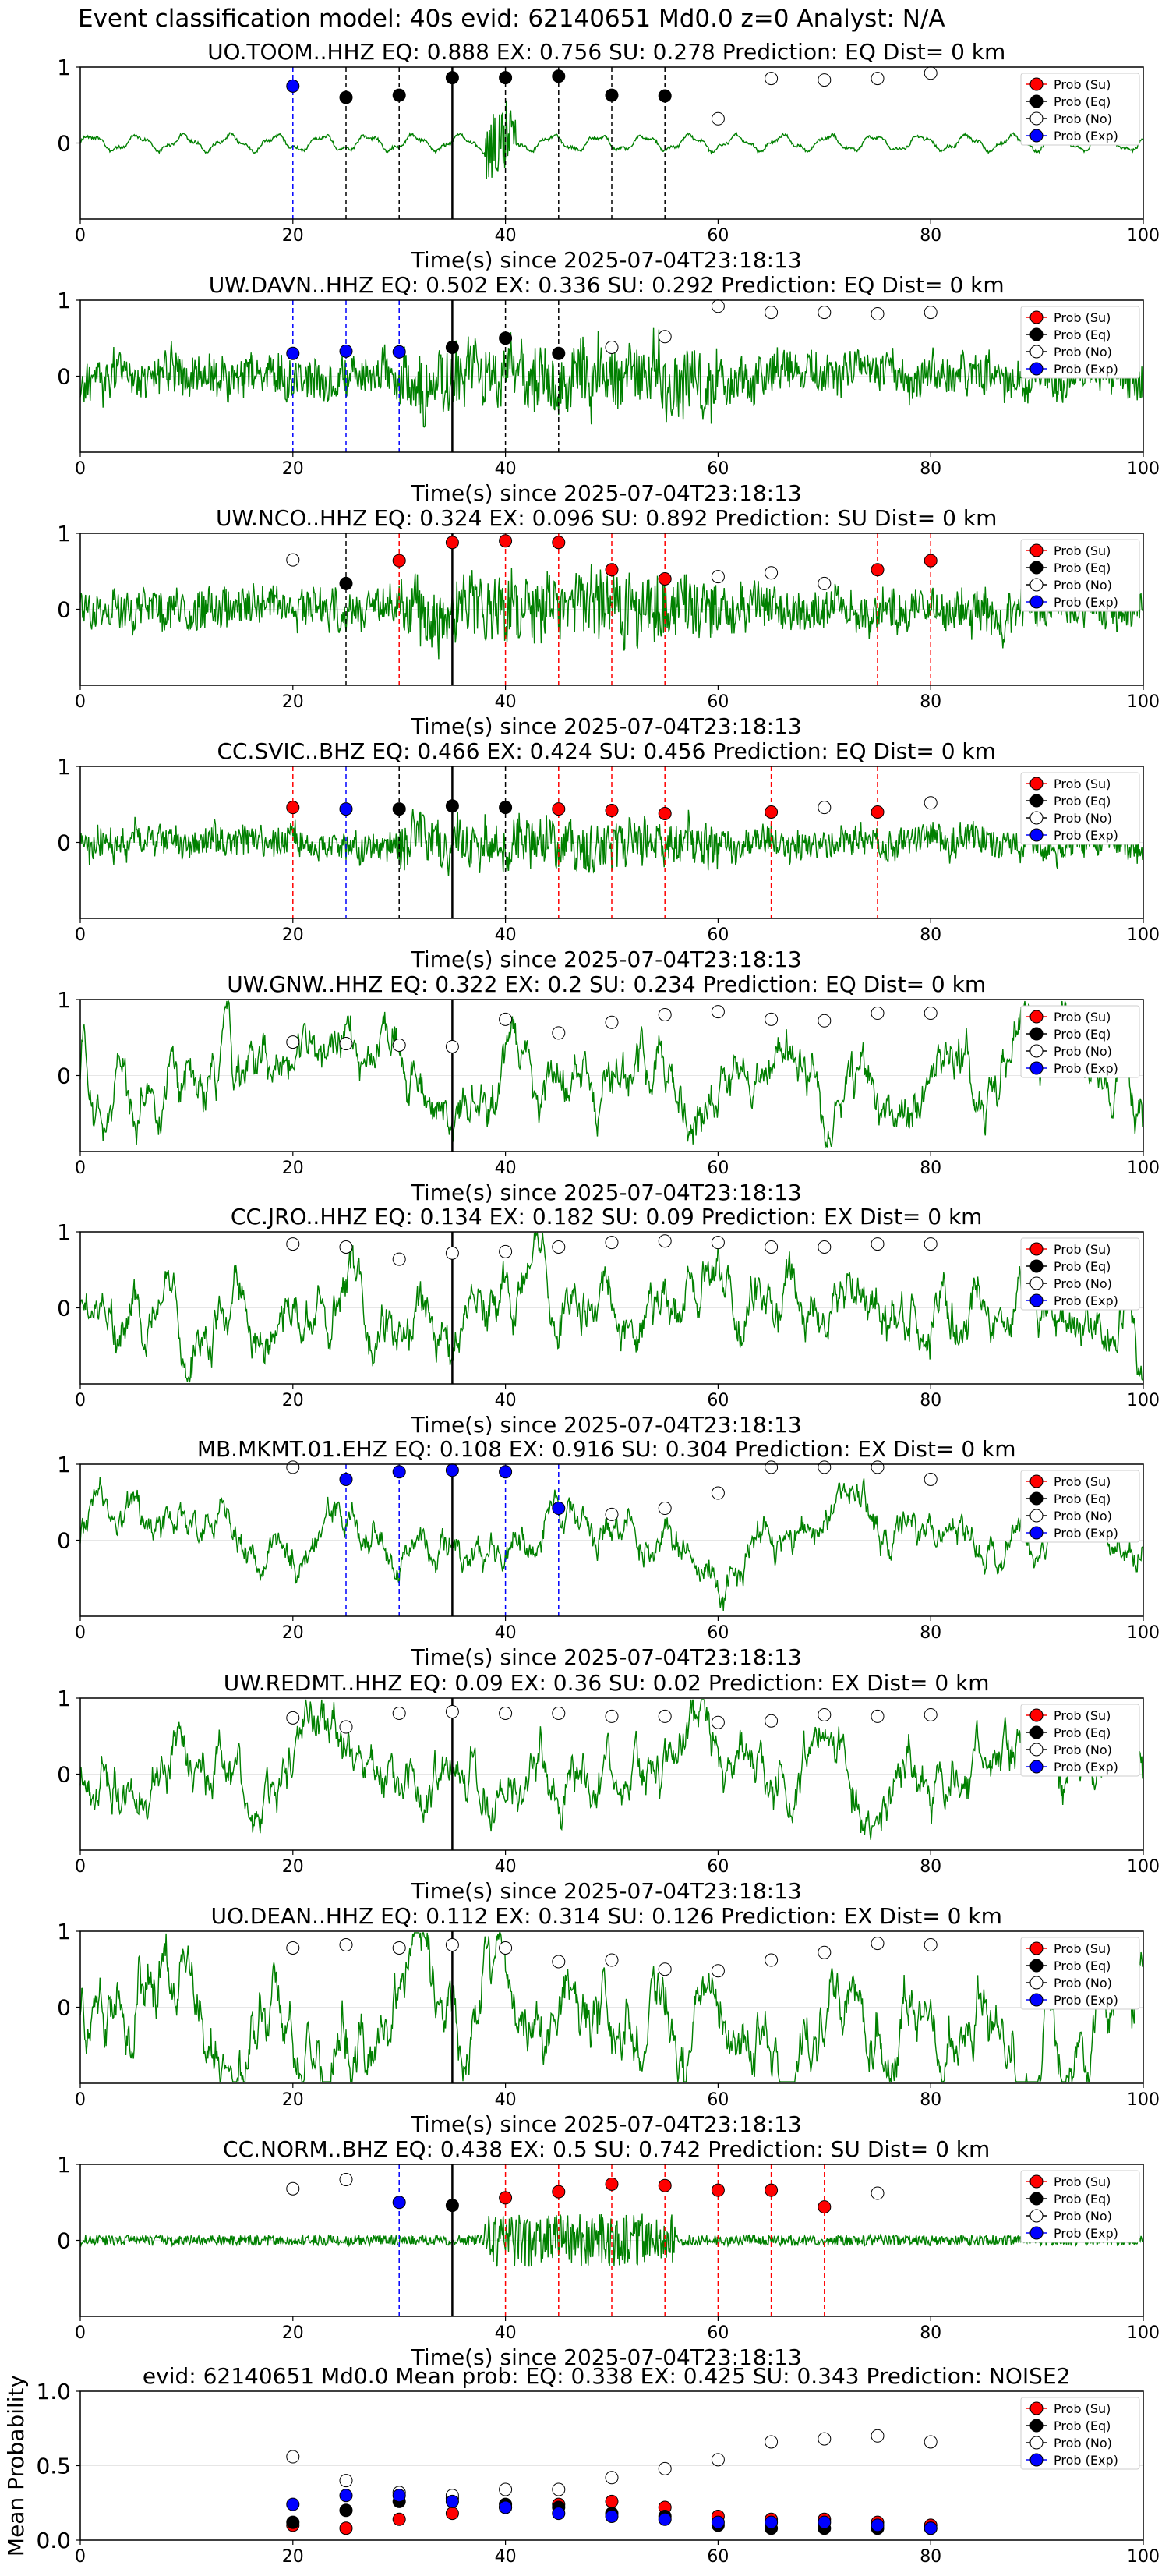 The width and height of the screenshot is (1169, 2576). Describe the element at coordinates (64, 300) in the screenshot. I see `ytick-label: 1` at that location.